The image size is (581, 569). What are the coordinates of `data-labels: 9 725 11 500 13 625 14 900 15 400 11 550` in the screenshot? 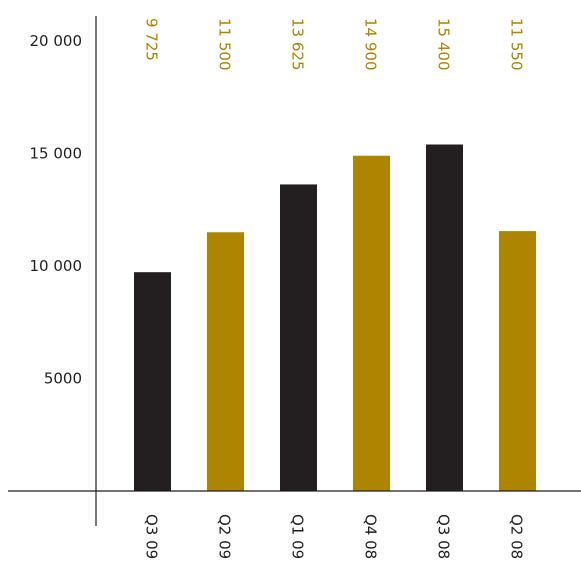 It's located at (334, 44).